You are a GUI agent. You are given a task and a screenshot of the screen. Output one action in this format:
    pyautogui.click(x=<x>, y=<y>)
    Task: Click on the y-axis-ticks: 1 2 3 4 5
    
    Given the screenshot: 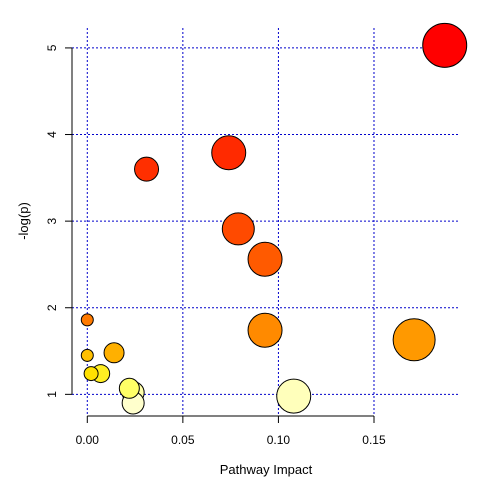 What is the action you would take?
    pyautogui.click(x=58, y=221)
    